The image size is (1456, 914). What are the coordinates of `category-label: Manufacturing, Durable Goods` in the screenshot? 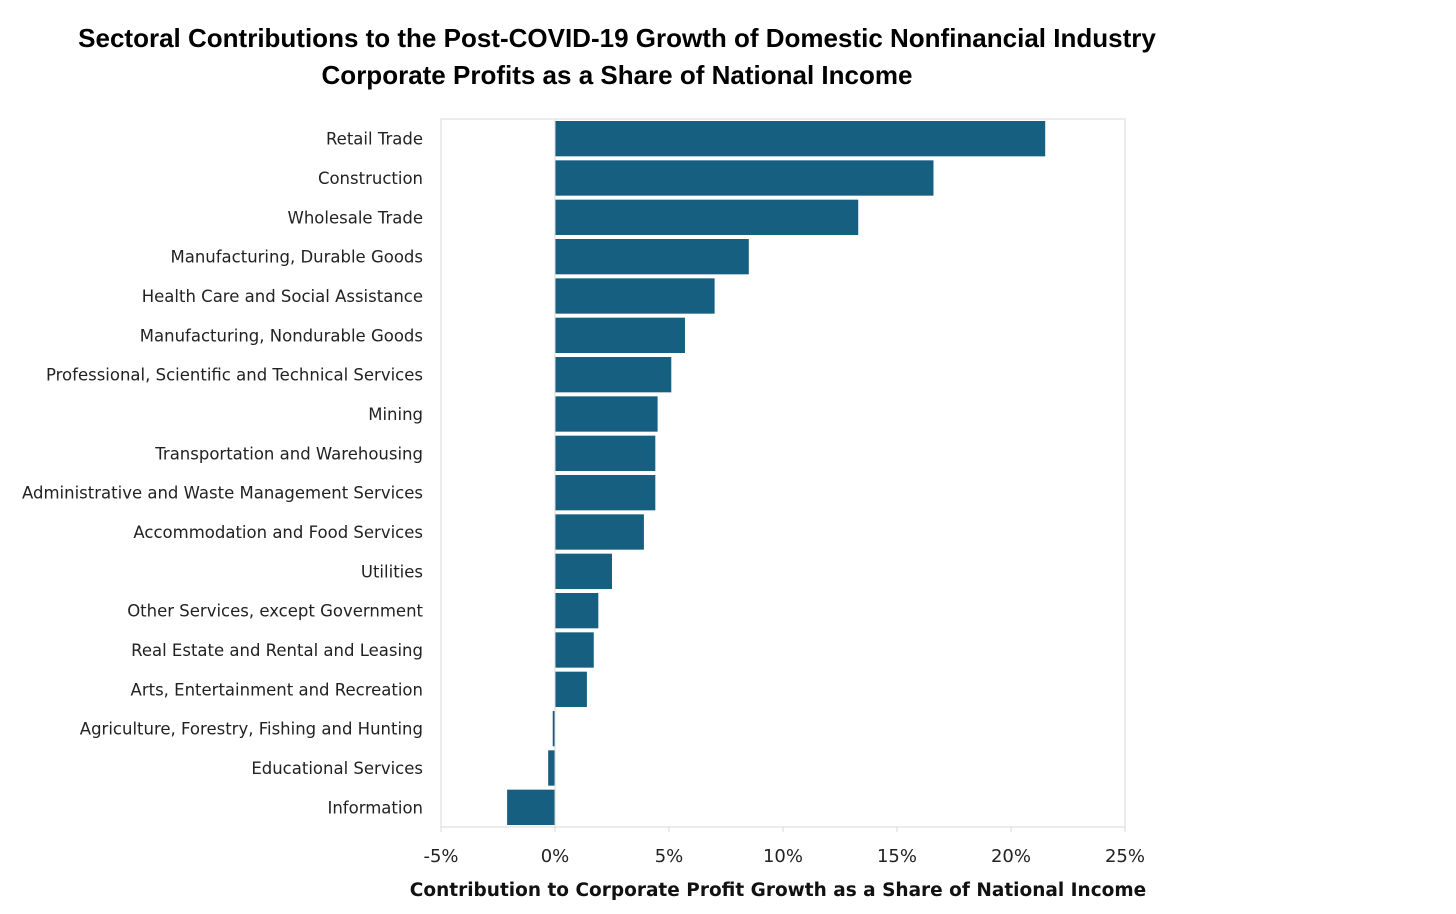 It's located at (296, 257).